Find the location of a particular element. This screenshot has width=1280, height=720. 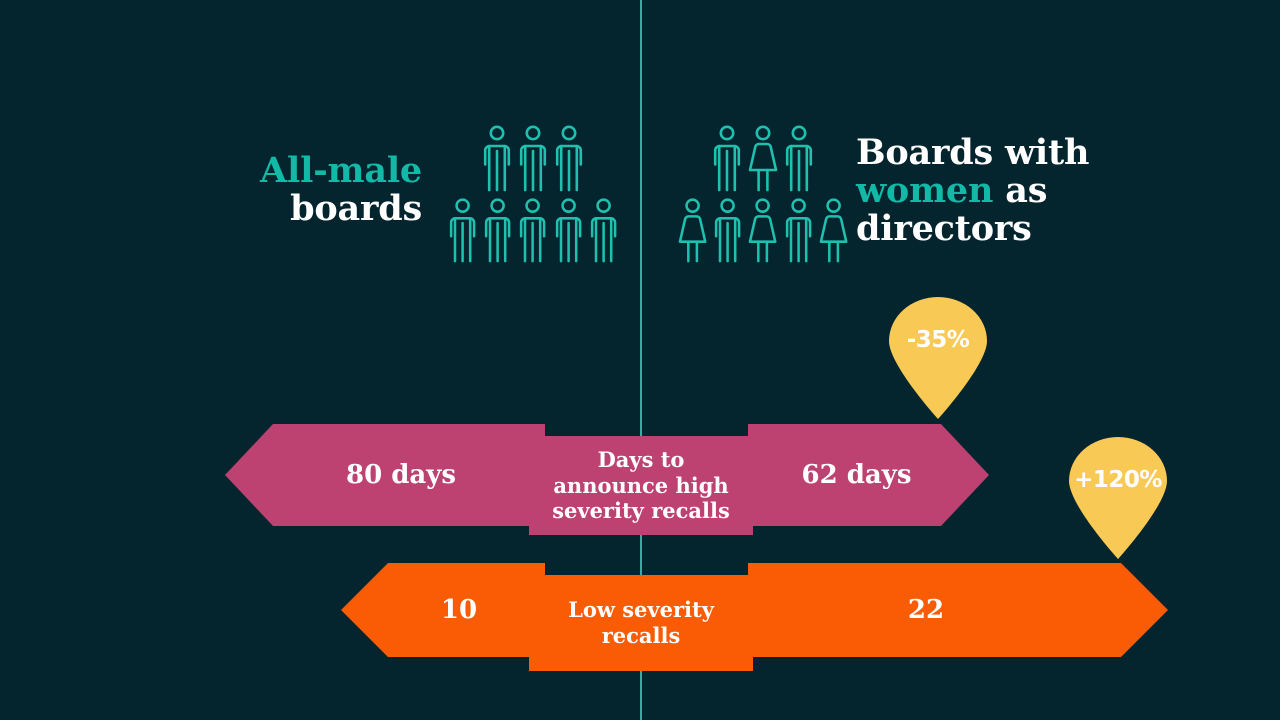

low-severity-left-value: 10 is located at coordinates (459, 610).